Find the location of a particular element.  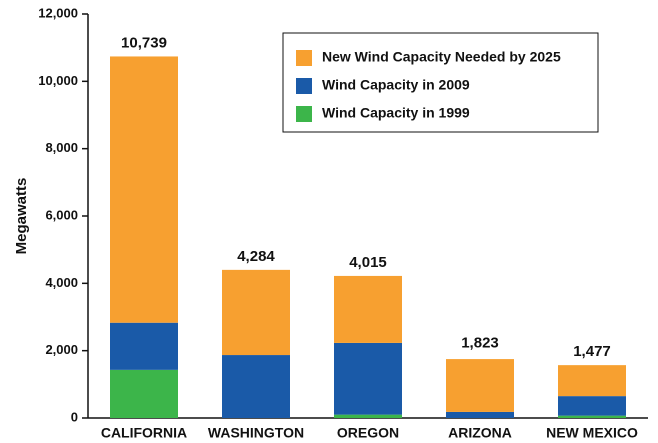

x-tick-label: WASHINGTON is located at coordinates (256, 433).